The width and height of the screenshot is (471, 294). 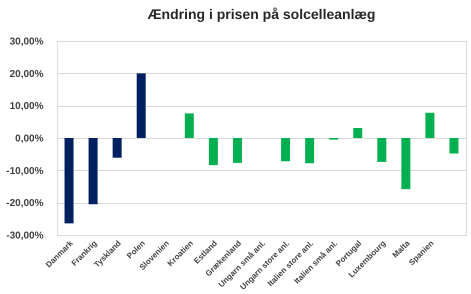 What do you see at coordinates (27, 42) in the screenshot?
I see `y-tick-label: 30,00%` at bounding box center [27, 42].